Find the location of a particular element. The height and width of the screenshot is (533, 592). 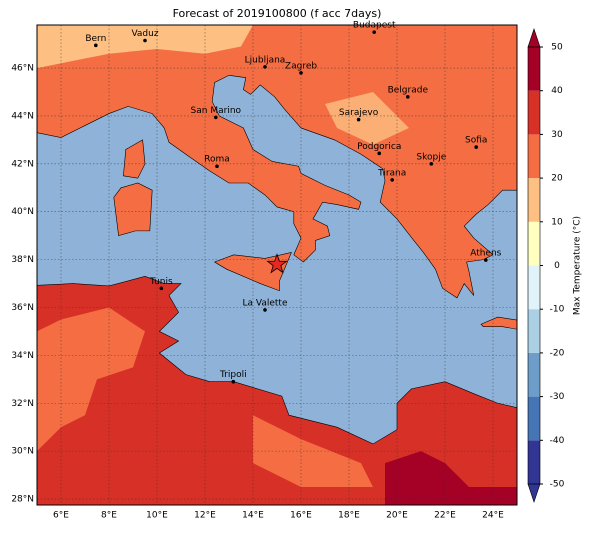

city-label: La Valette is located at coordinates (265, 303).